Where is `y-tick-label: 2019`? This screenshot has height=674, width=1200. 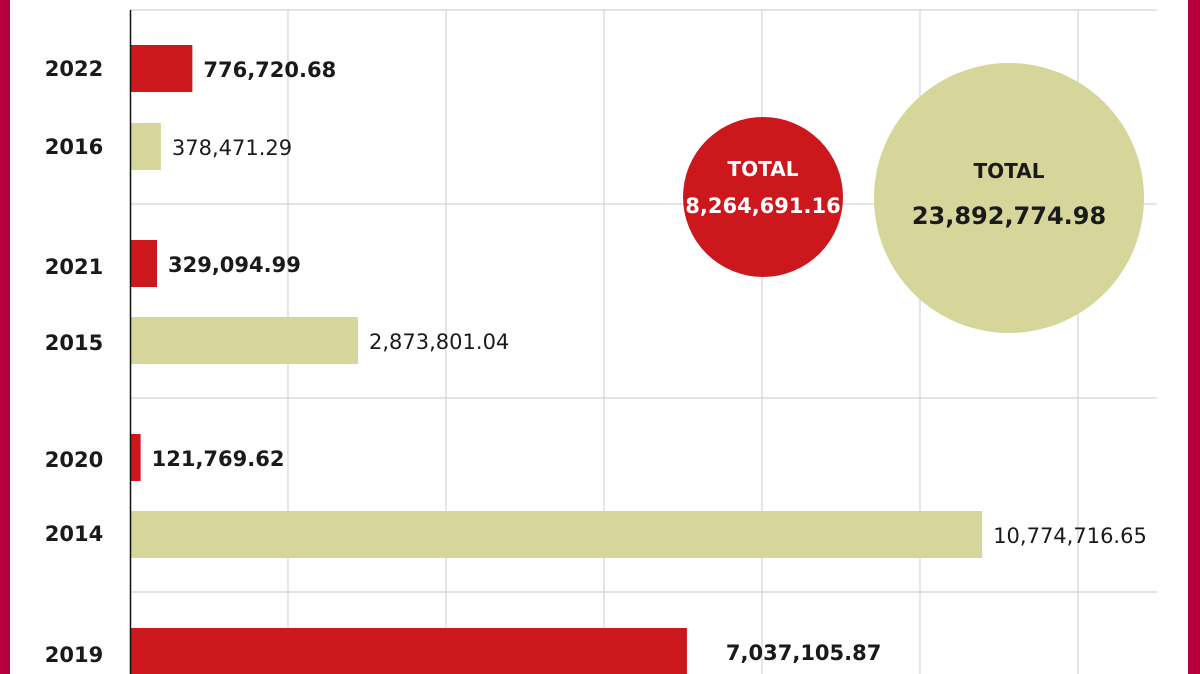 y-tick-label: 2019 is located at coordinates (74, 655).